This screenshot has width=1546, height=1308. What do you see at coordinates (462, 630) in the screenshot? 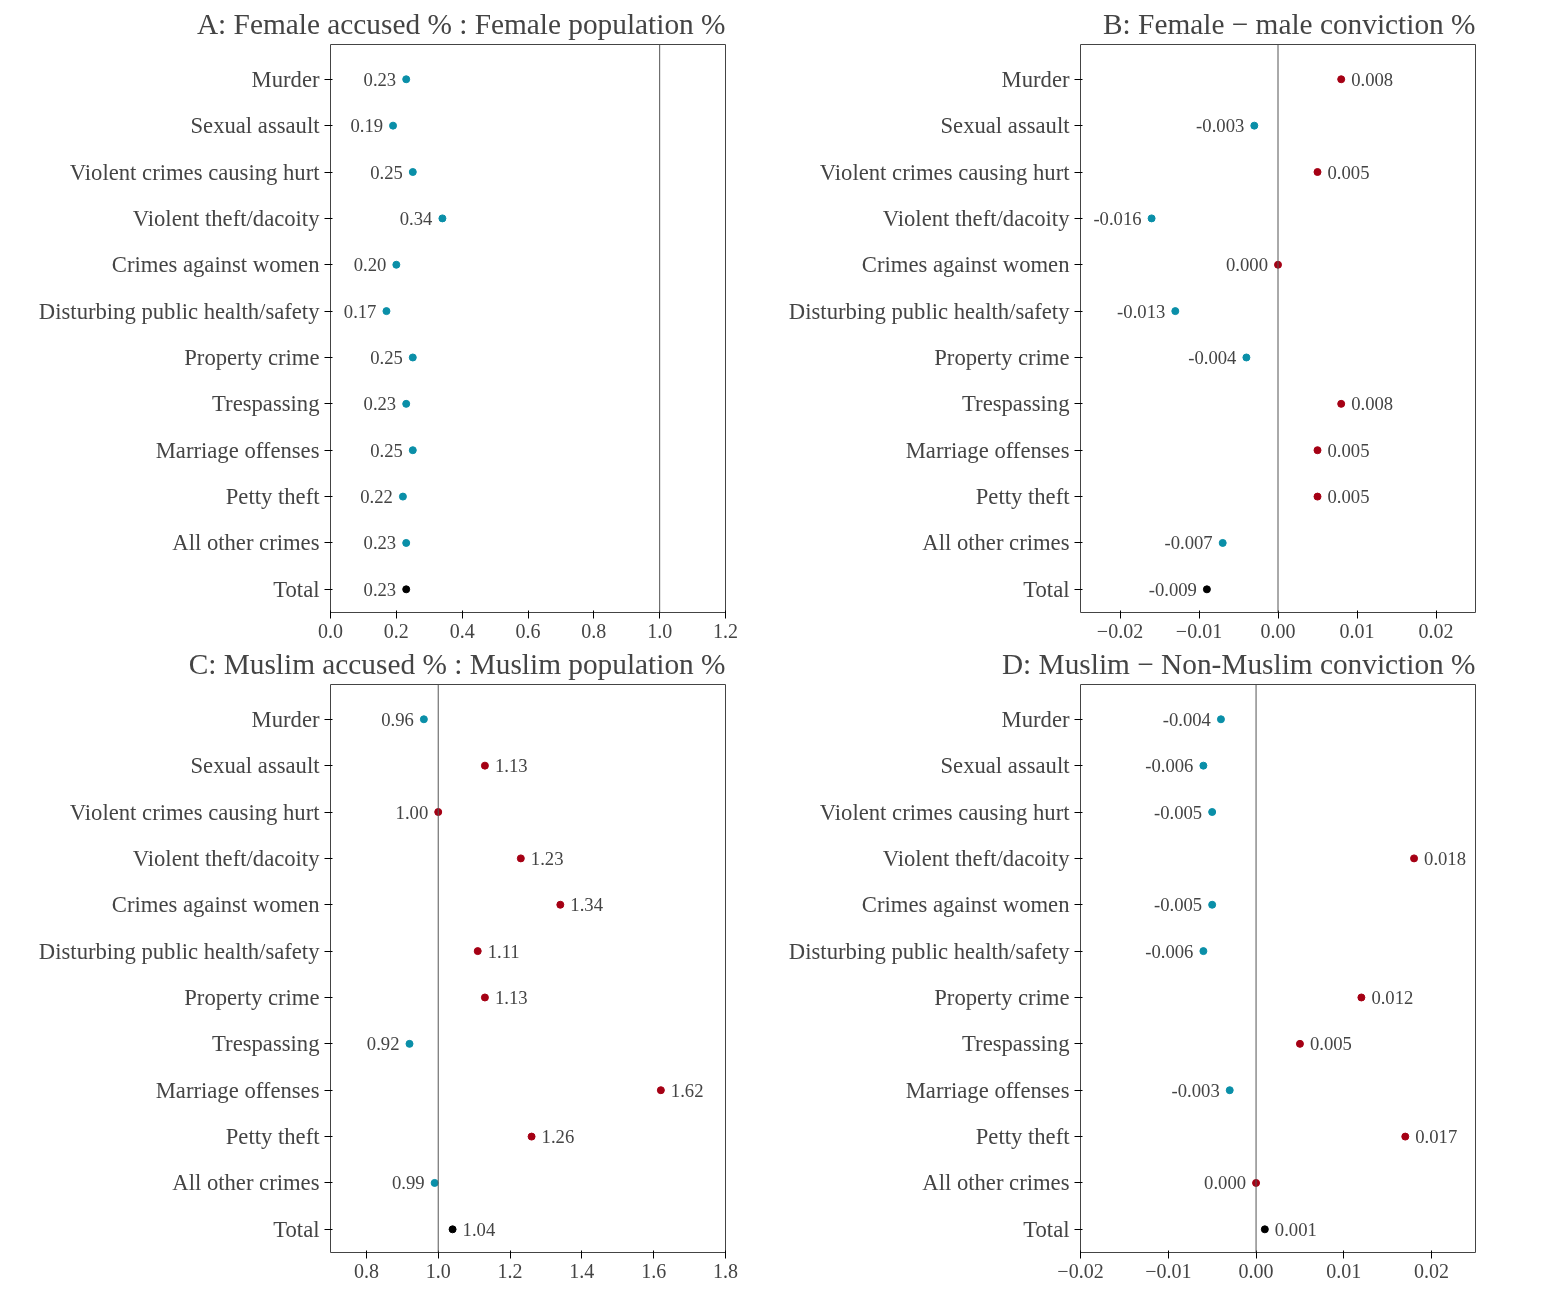
I see `x-tick-label: 0.4` at bounding box center [462, 630].